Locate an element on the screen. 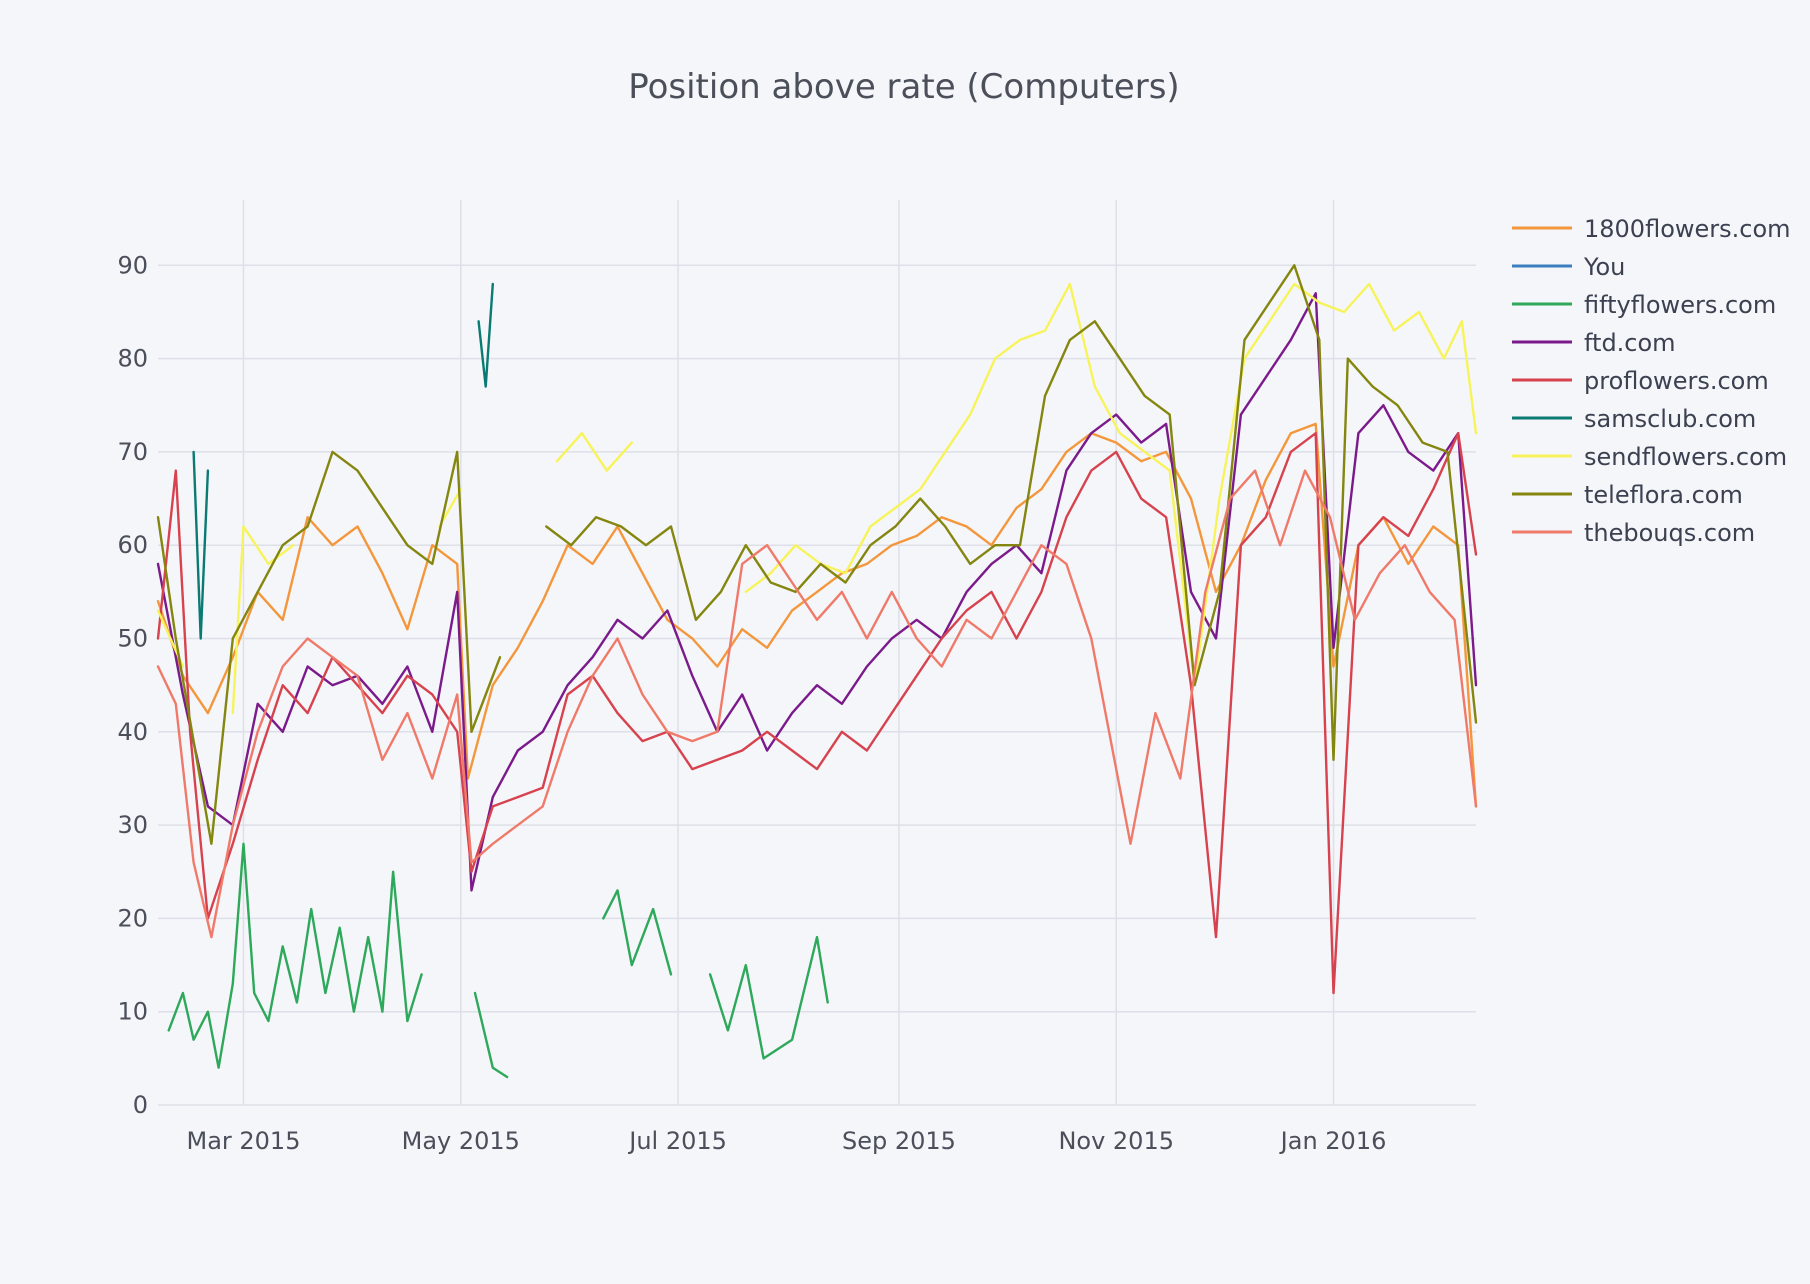  legend-item: teleflora.com is located at coordinates (1627, 495).